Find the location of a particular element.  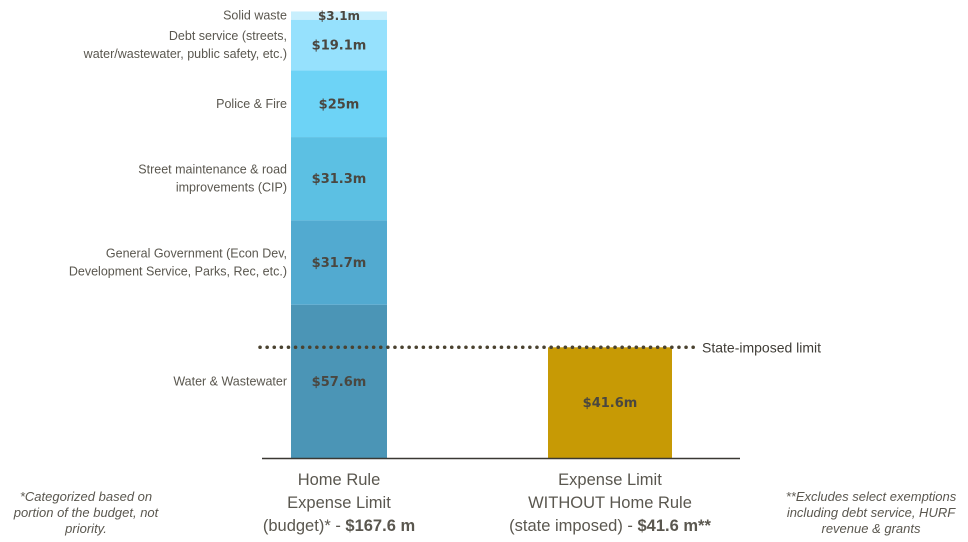

bar-segment-solid-waste is located at coordinates (339, 15).